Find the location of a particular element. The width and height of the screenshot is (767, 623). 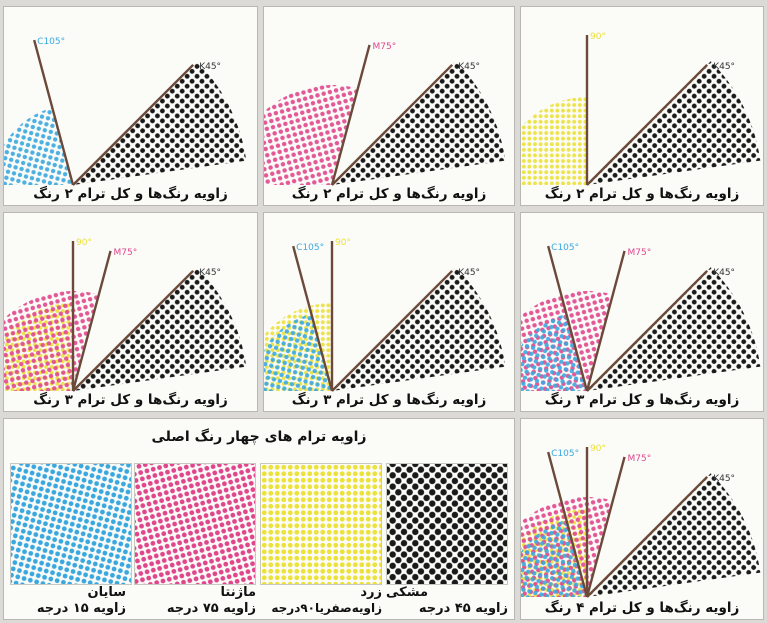

angle-diagram: M75° K45° is located at coordinates (385, 114).